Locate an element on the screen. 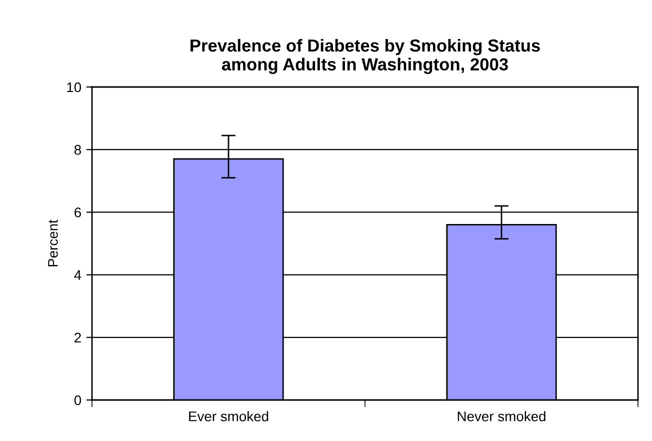  y-tick-label: 0 is located at coordinates (78, 400).